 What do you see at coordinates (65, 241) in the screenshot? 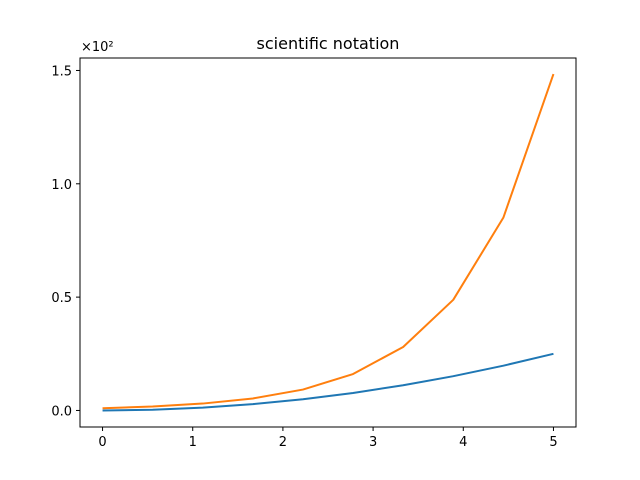
I see `y-axis-ticks: 0.0 0.5 1.0 1.5` at bounding box center [65, 241].